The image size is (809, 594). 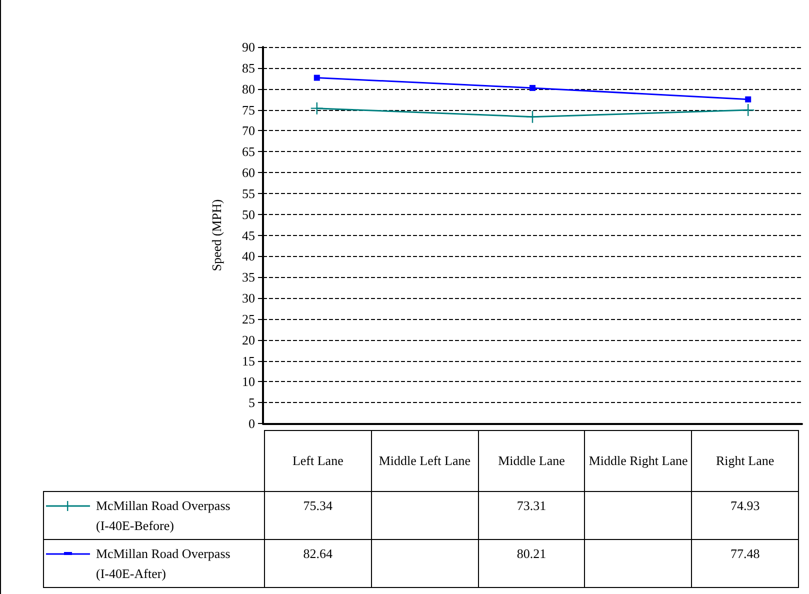 What do you see at coordinates (318, 564) in the screenshot?
I see `data-label: 82.64` at bounding box center [318, 564].